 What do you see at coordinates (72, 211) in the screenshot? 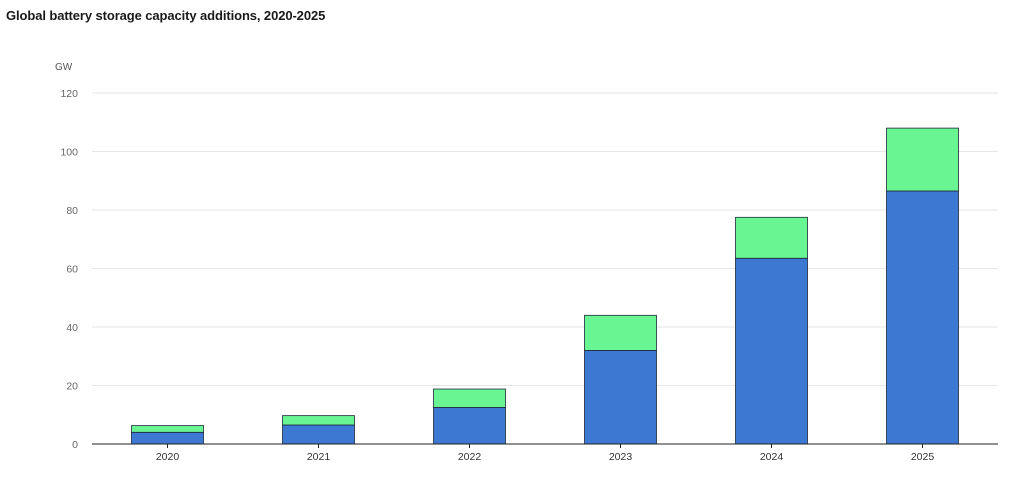
I see `y-tick-label: 80` at bounding box center [72, 211].